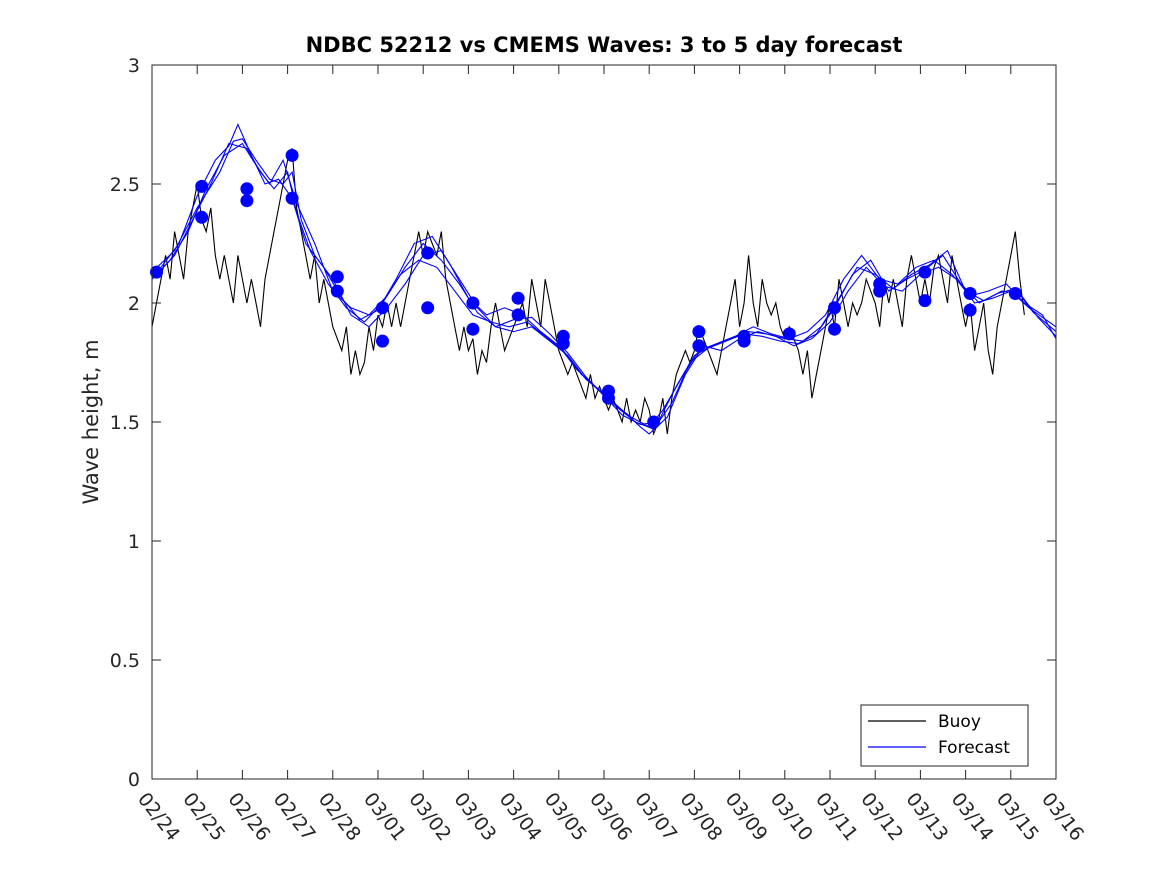 This screenshot has height=875, width=1167. I want to click on y-tick-label: 1, so click(134, 542).